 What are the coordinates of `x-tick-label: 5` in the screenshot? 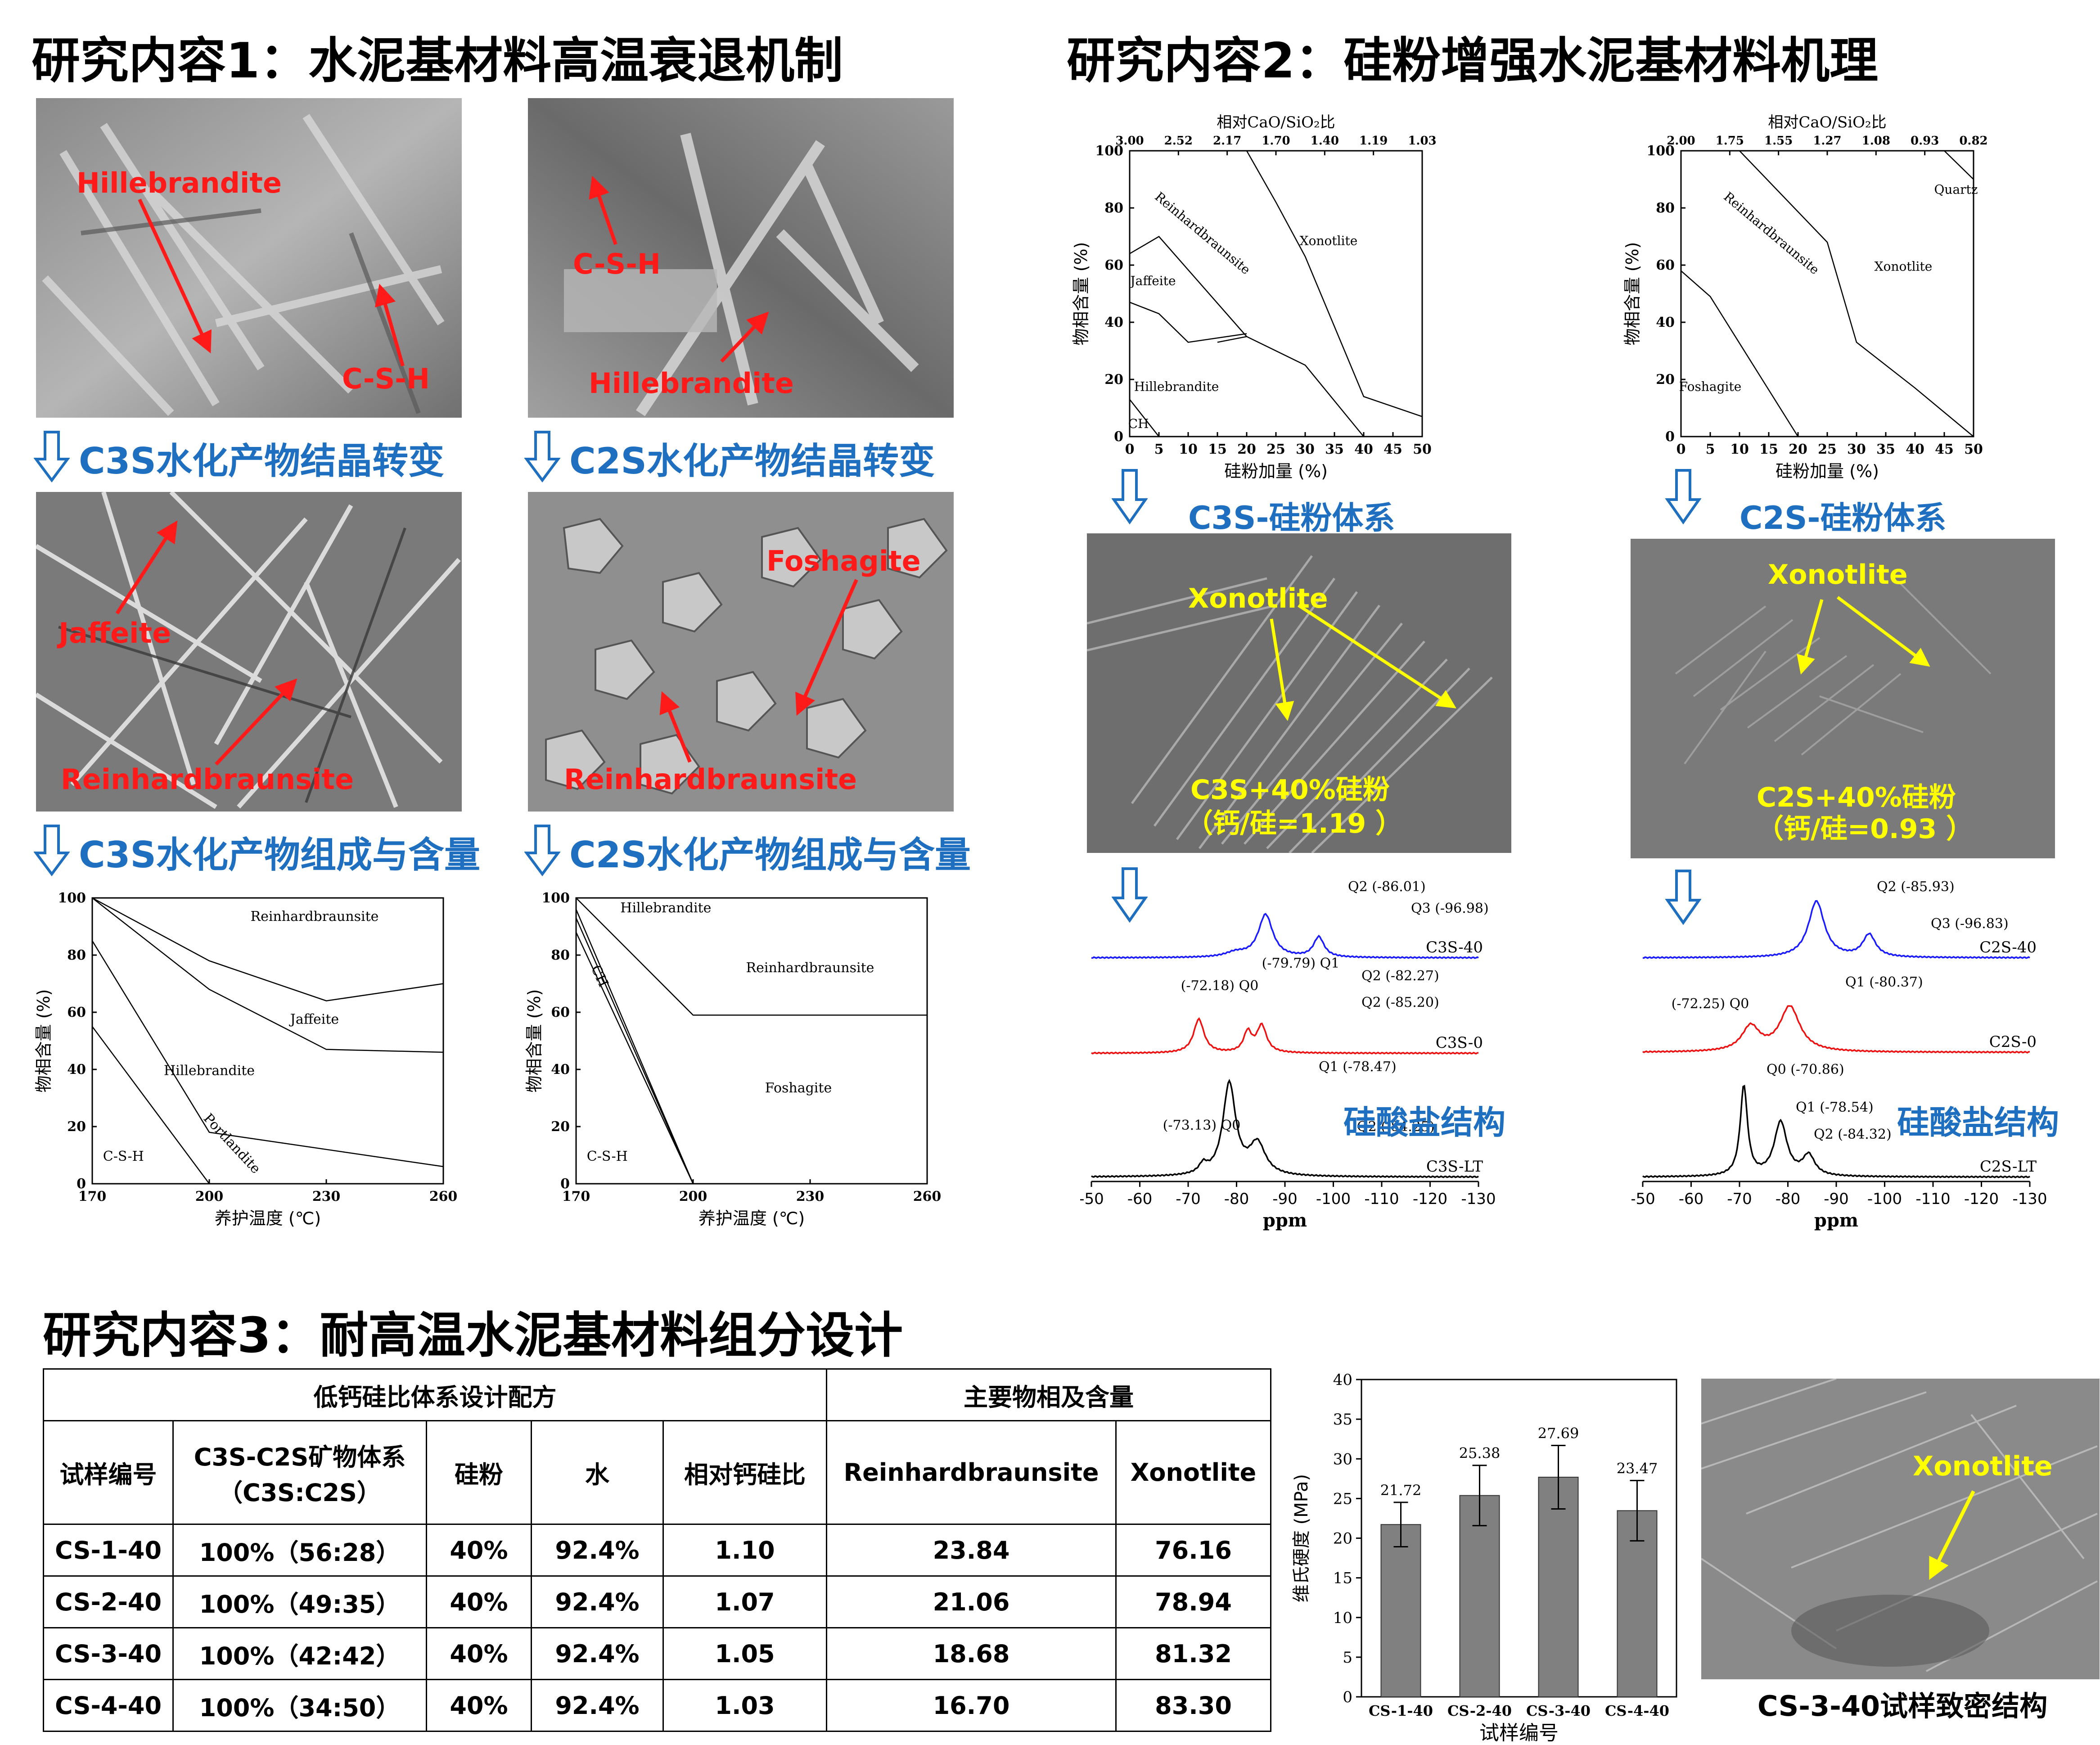 It's located at (1710, 449).